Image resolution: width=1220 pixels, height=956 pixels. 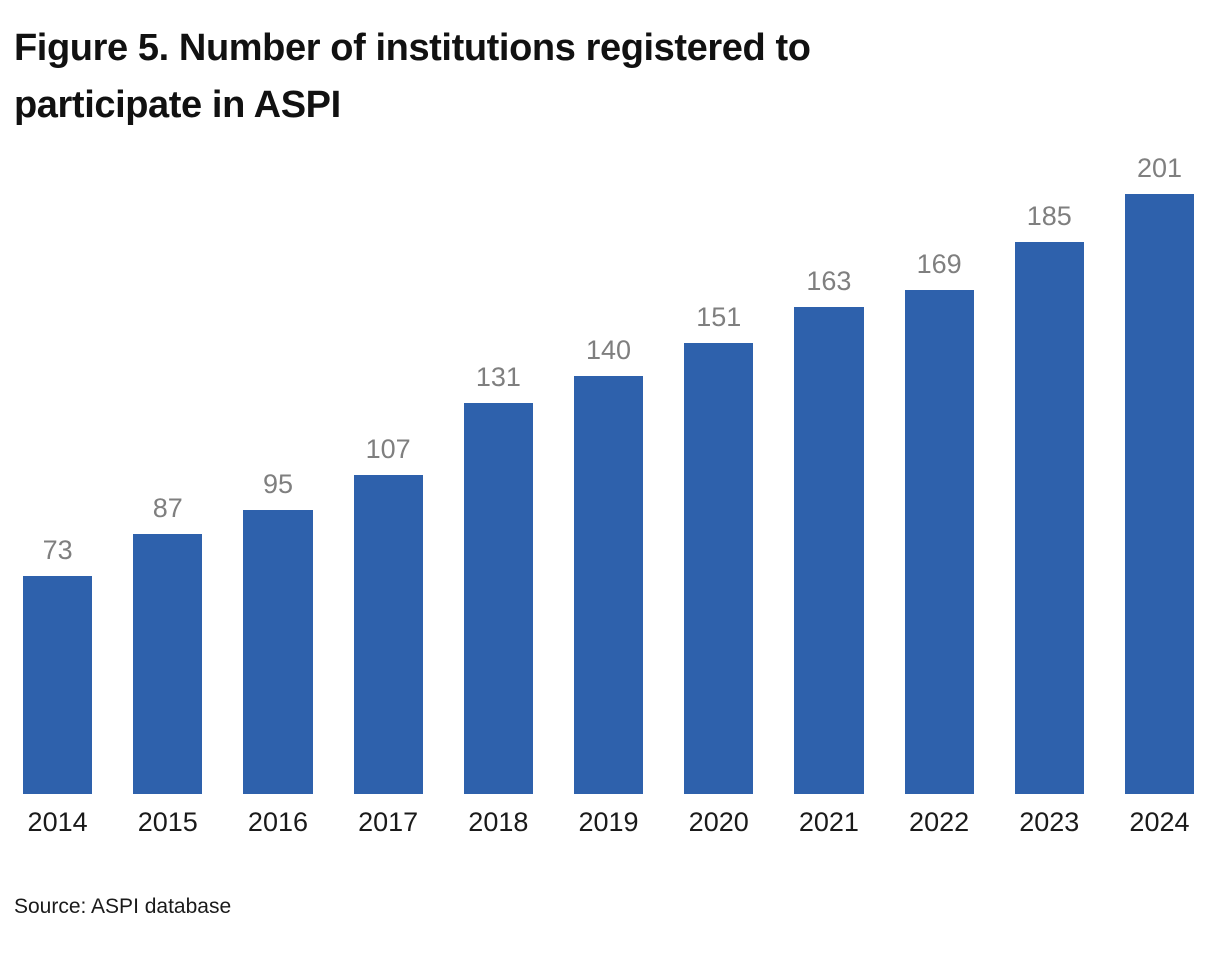 I want to click on bar-column: 87 2015, so click(x=168, y=665).